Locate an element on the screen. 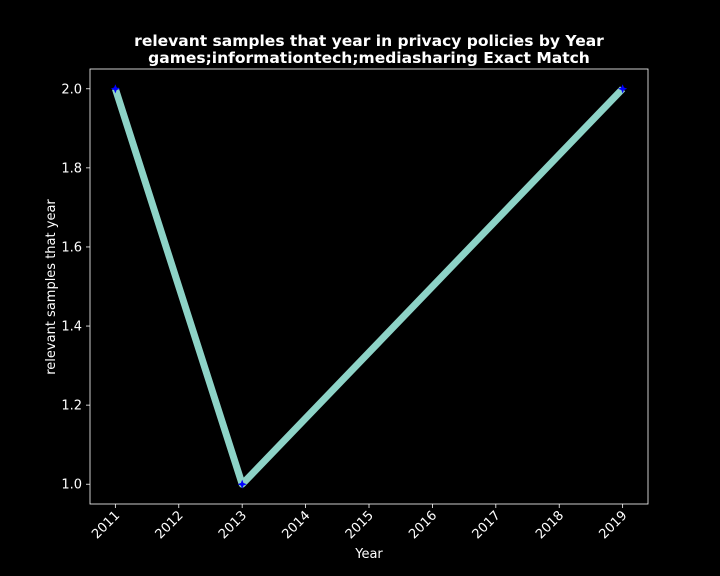  y-tick-label: 1.6 is located at coordinates (71, 247).